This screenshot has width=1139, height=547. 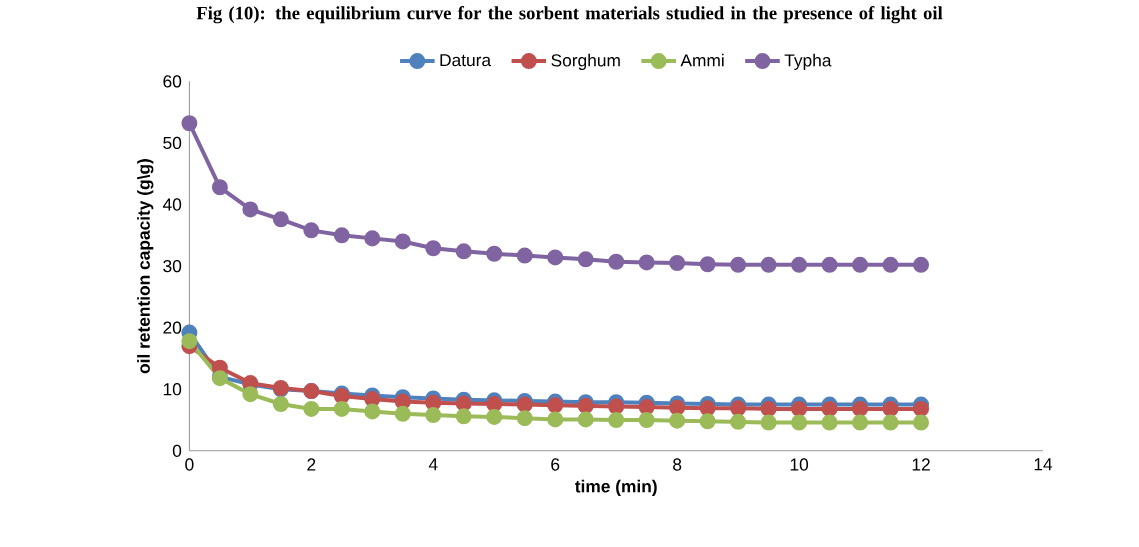 I want to click on x-tick-label: 4, so click(x=433, y=464).